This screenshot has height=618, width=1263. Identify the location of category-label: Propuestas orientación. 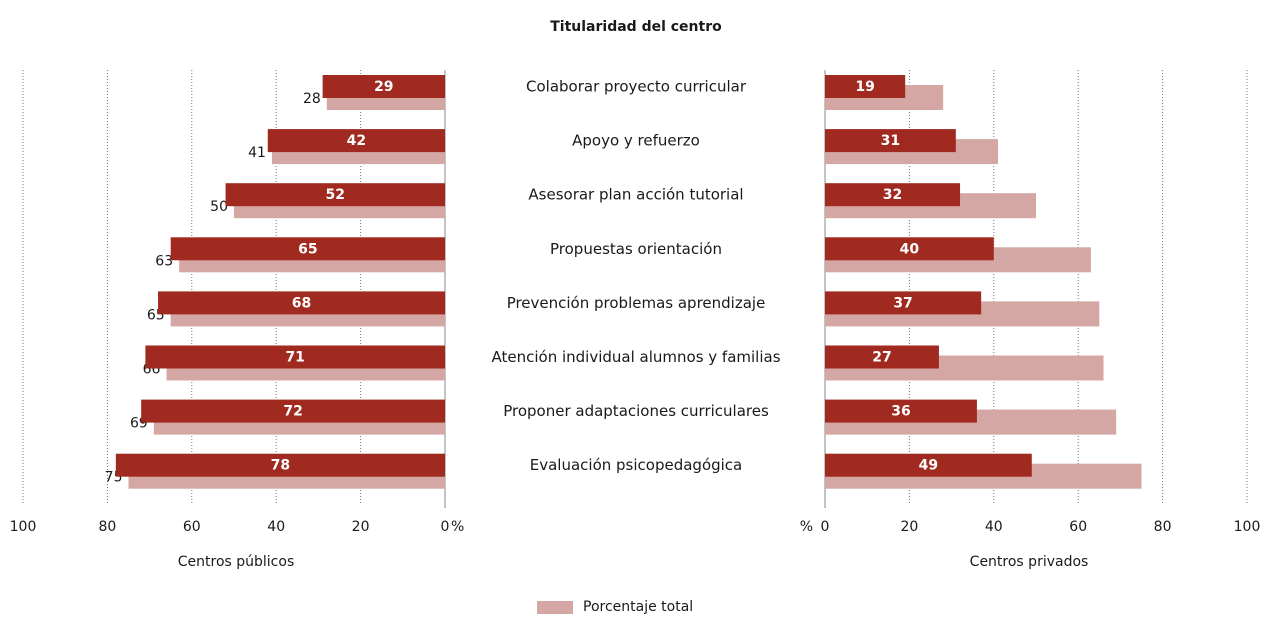
(636, 249).